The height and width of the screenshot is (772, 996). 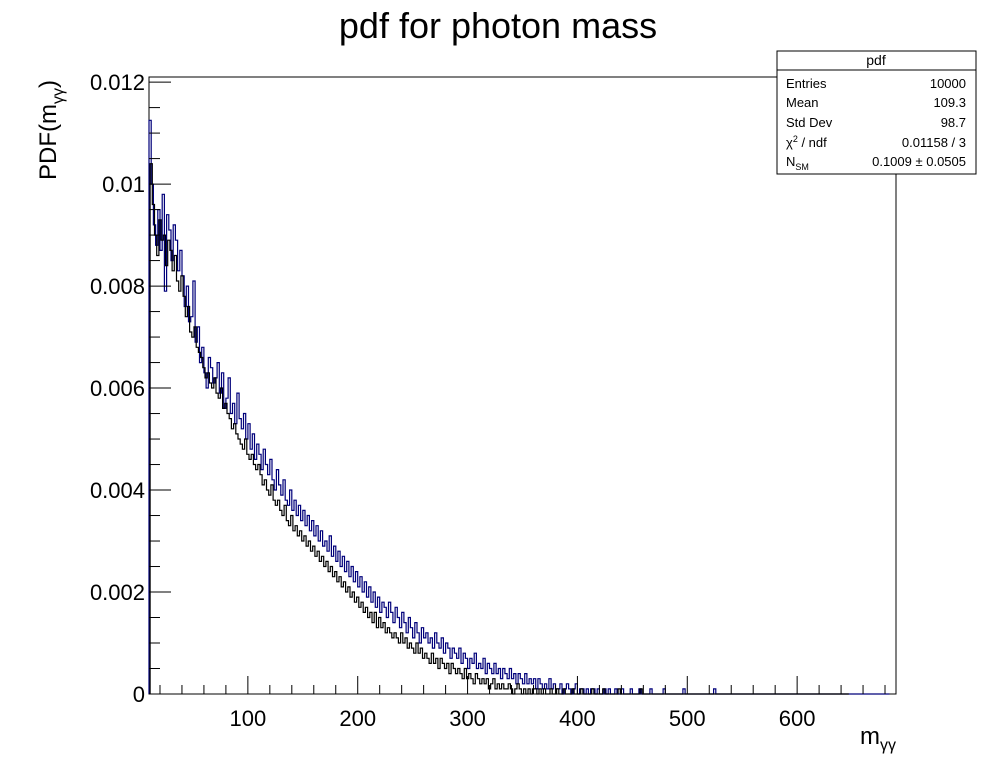 I want to click on stats-chi2-sup: 2, so click(x=795, y=139).